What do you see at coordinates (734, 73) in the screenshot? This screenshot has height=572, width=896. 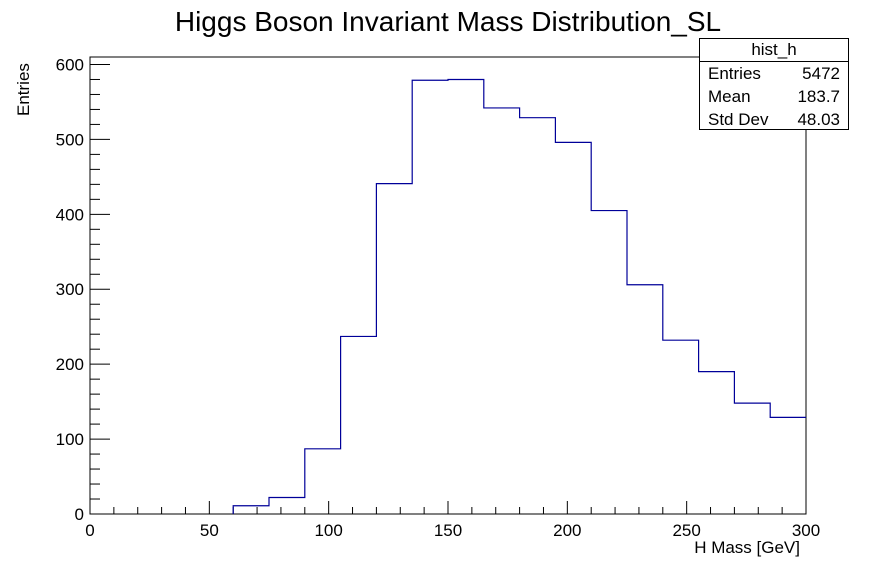 I see `stats-label: Entries` at bounding box center [734, 73].